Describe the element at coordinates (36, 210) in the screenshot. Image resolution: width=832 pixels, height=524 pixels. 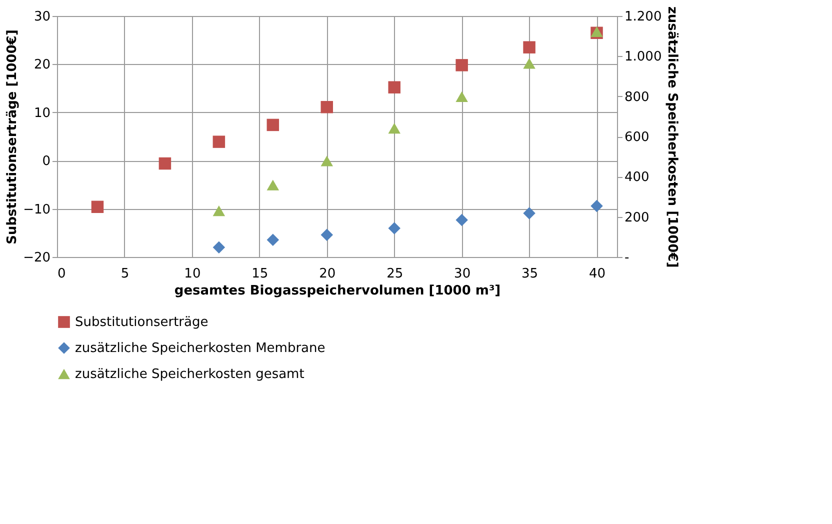
I see `y-tick-label: −10` at that location.